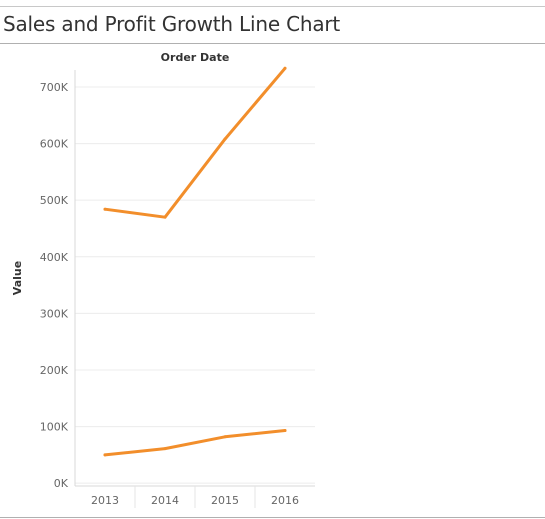 The image size is (545, 519). What do you see at coordinates (272, 6) in the screenshot?
I see `top-divider` at bounding box center [272, 6].